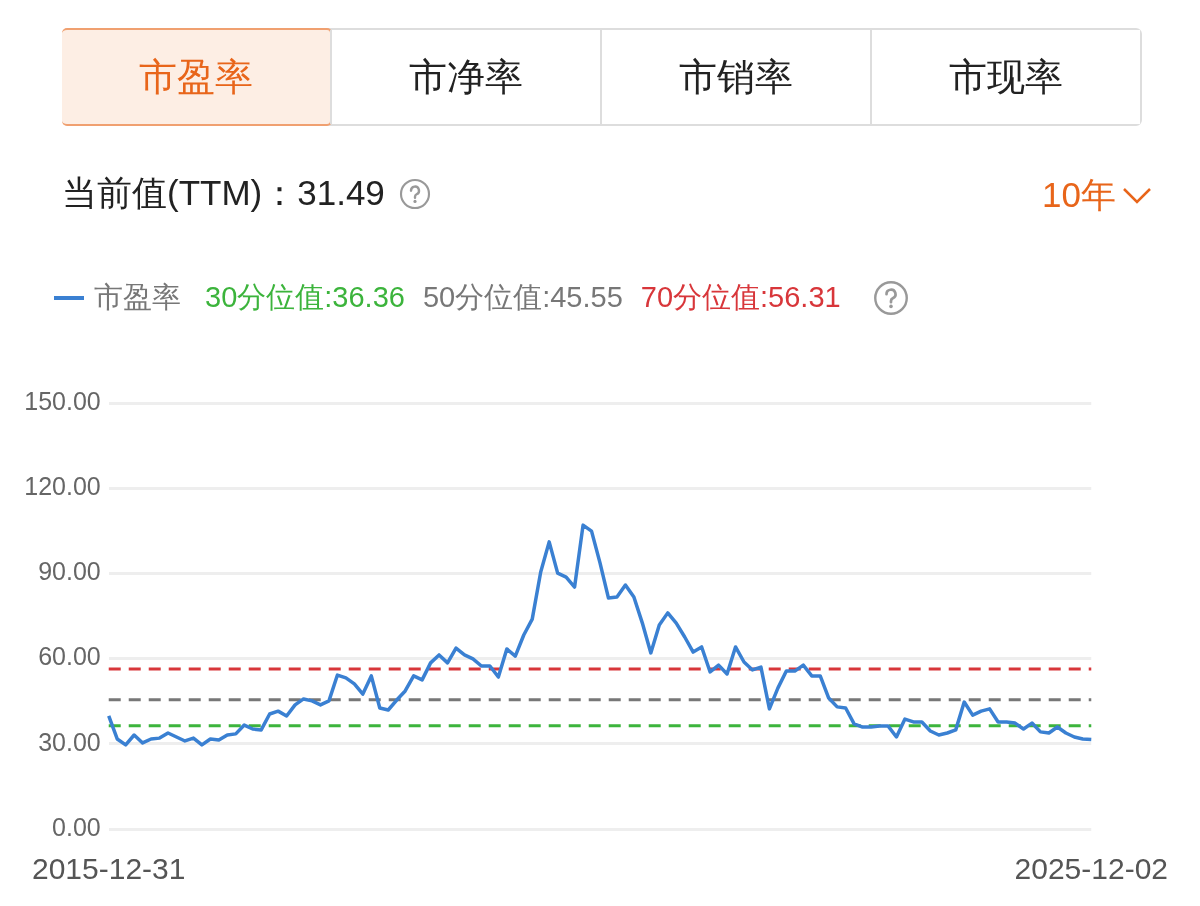 The height and width of the screenshot is (906, 1200). I want to click on text: 市盈率, so click(197, 77).